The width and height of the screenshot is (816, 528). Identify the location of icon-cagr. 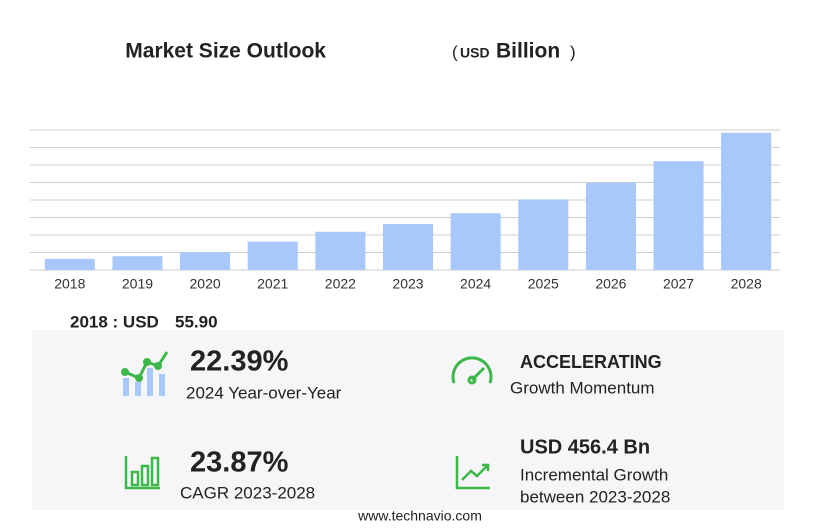
(142, 473).